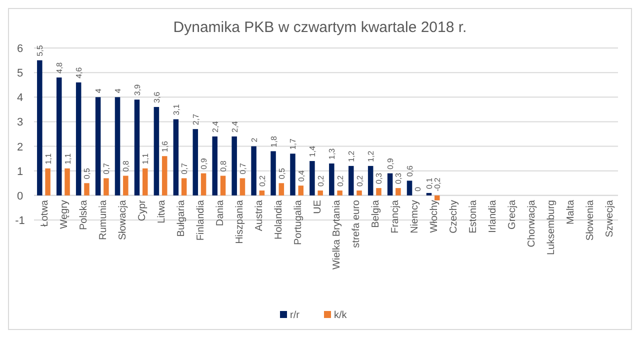  What do you see at coordinates (104, 220) in the screenshot?
I see `x-tick-label: Rumunia` at bounding box center [104, 220].